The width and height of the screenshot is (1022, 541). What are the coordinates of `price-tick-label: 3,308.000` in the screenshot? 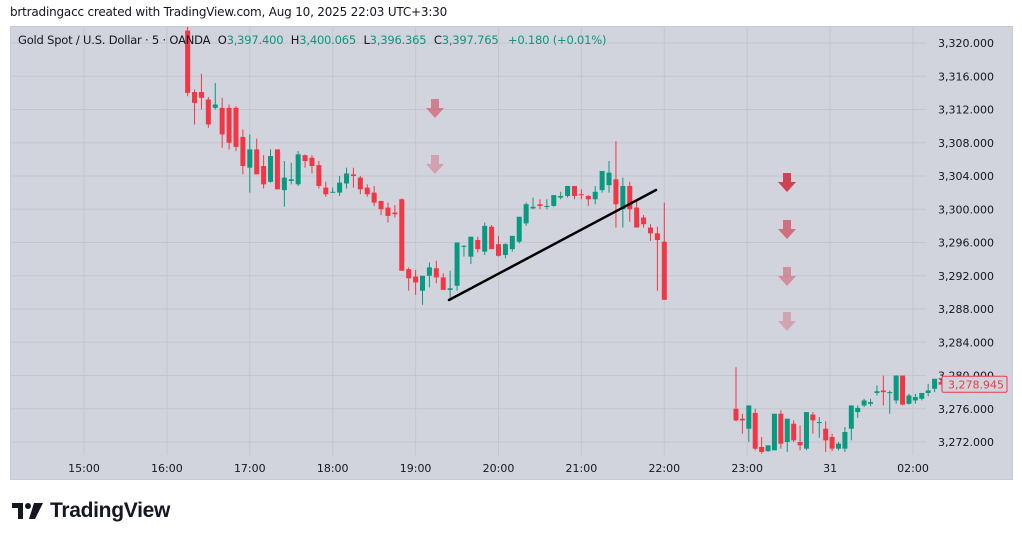 It's located at (966, 143).